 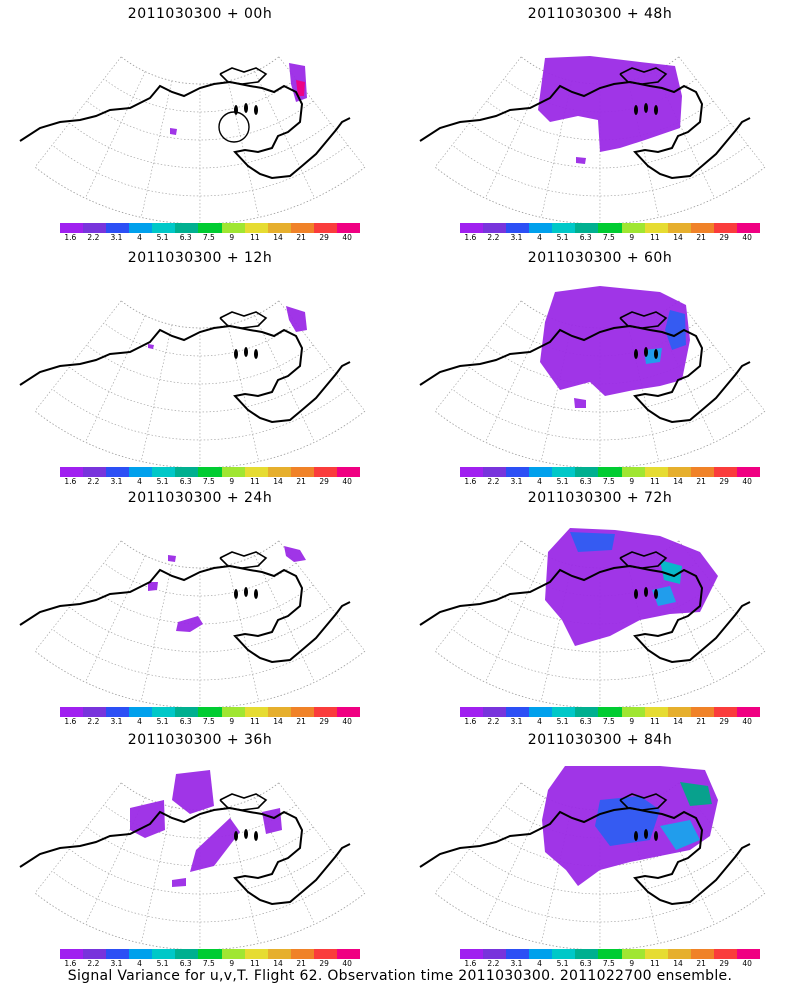 What do you see at coordinates (600, 498) in the screenshot?
I see `panel-title: 2011030300 + 72h` at bounding box center [600, 498].